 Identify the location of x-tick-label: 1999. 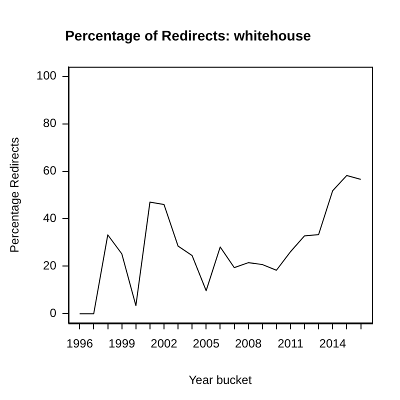
(122, 343).